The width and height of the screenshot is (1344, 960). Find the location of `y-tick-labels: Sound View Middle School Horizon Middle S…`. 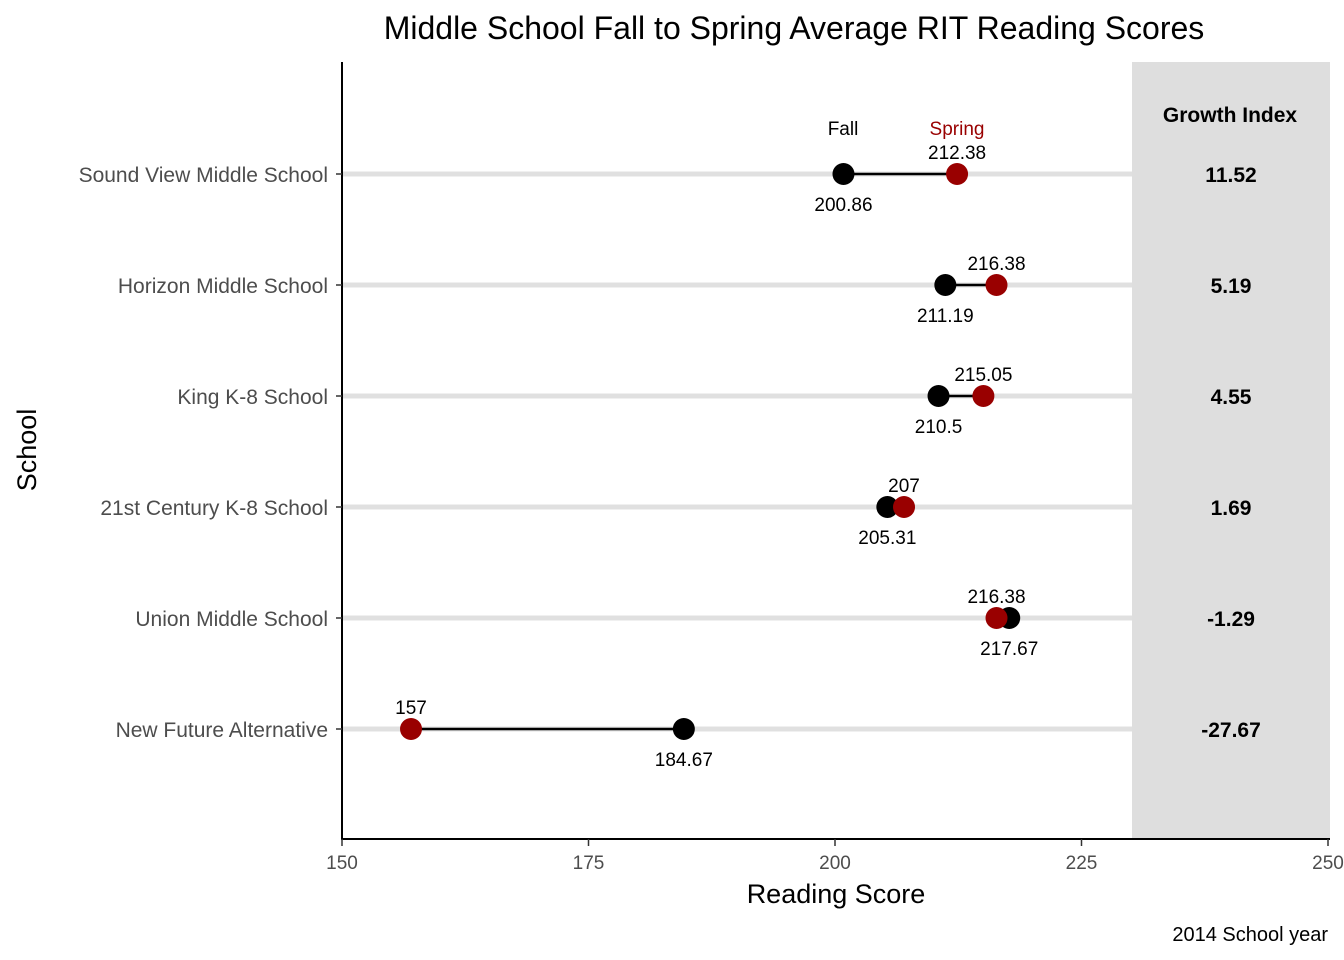

y-tick-labels: Sound View Middle School Horizon Middle S… is located at coordinates (210, 453).